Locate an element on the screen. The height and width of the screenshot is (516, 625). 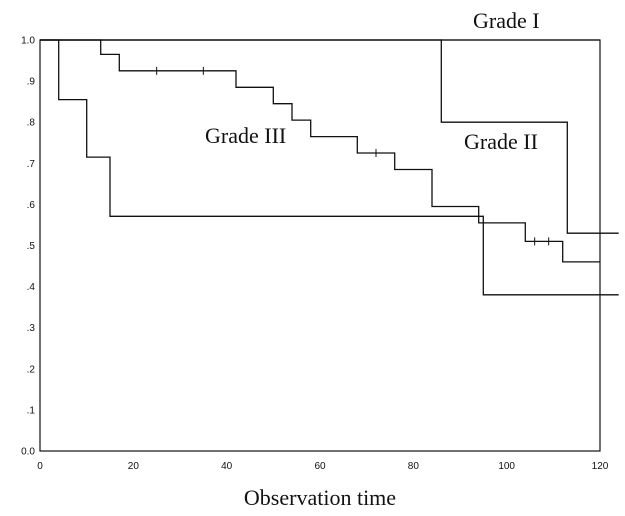
y-tick-label: .2 is located at coordinates (31, 369).